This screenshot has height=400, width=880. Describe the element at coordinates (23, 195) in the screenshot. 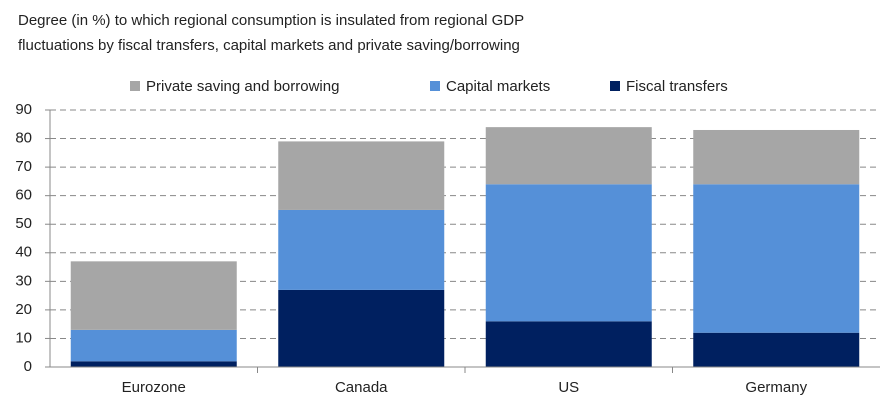

I see `y-tick-label: 60` at that location.